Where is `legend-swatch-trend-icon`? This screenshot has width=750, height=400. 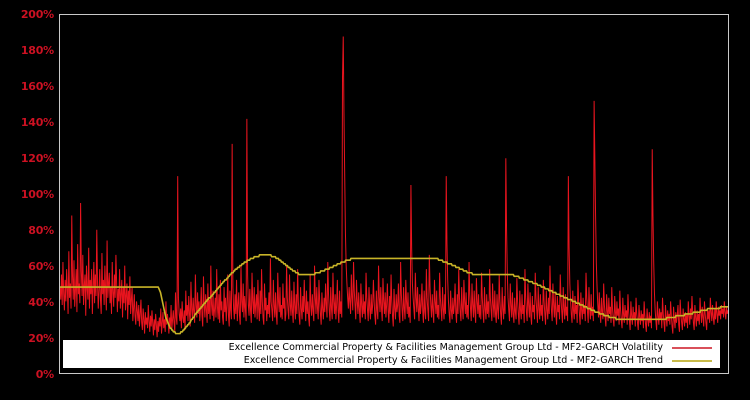
legend-swatch-trend-icon is located at coordinates (692, 360).